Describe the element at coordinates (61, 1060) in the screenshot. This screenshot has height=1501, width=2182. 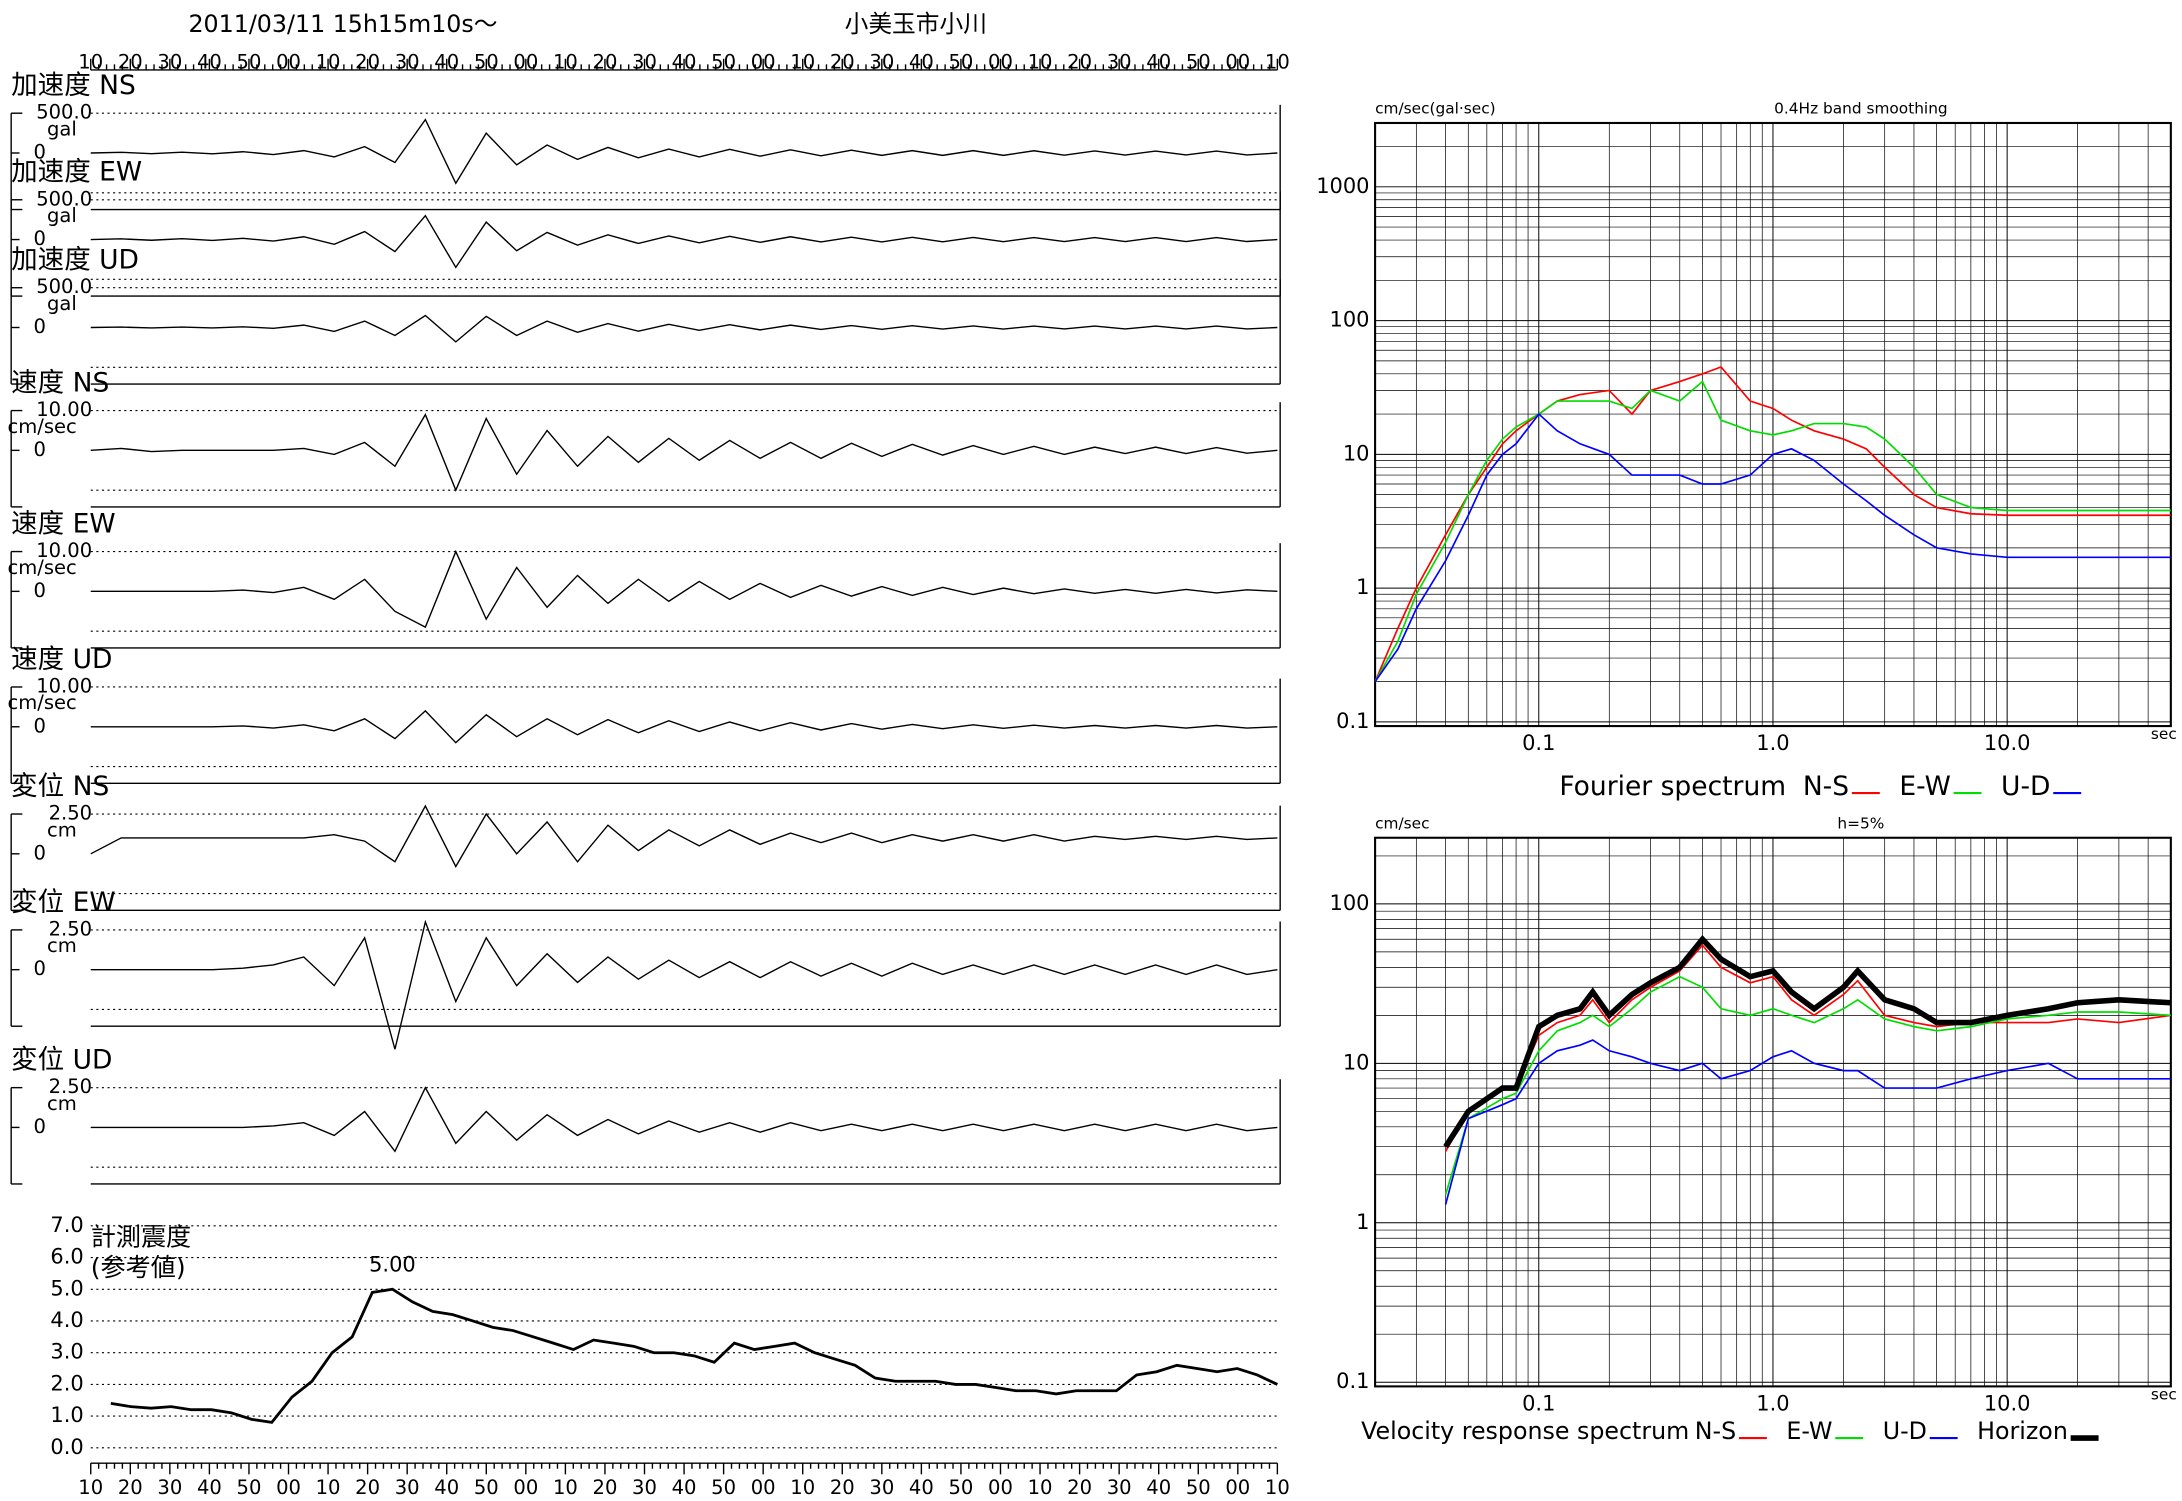
I see `trace-title: 変位 UD` at that location.